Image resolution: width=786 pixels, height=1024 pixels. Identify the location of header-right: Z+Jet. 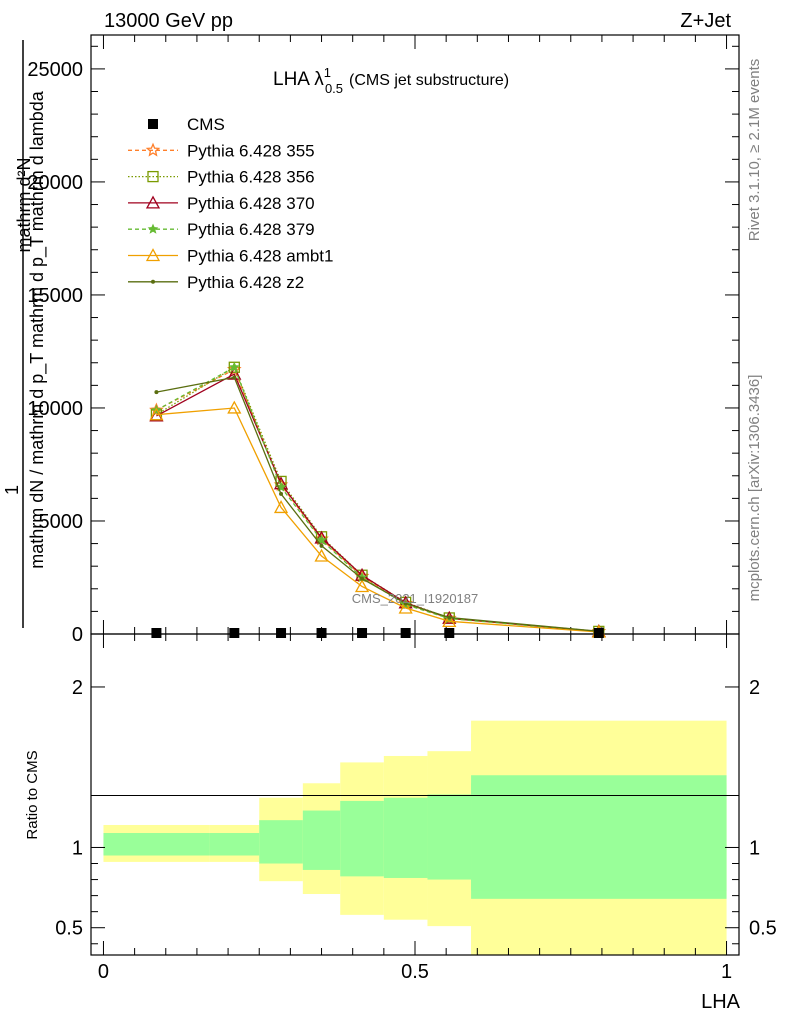
(705, 21).